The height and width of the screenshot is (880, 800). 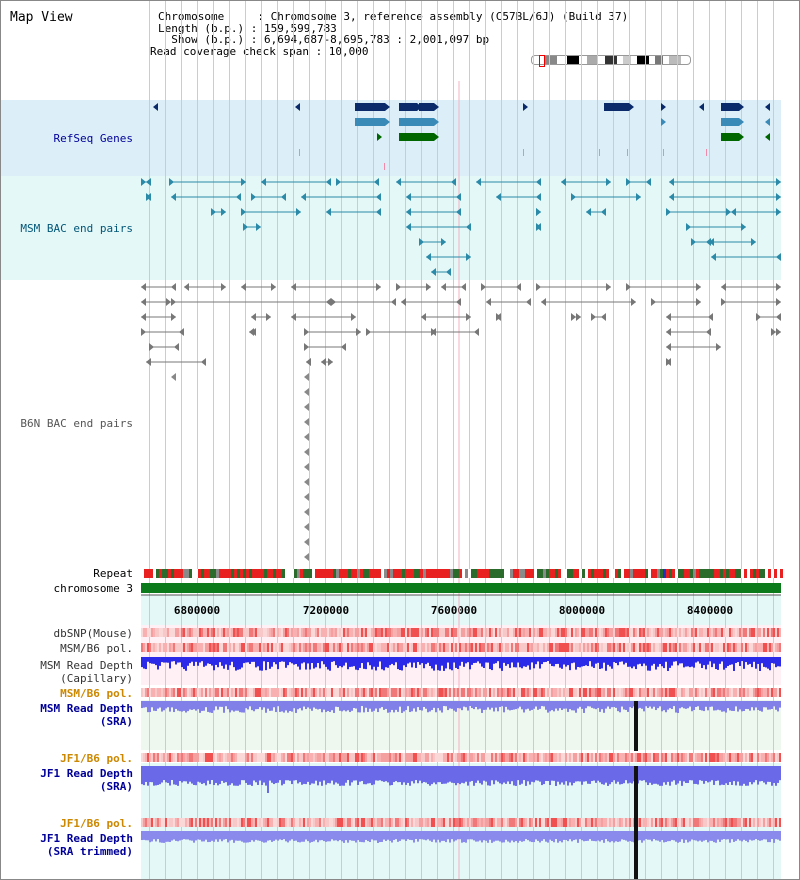 I want to click on refseq-gene-marker, so click(x=767, y=122).